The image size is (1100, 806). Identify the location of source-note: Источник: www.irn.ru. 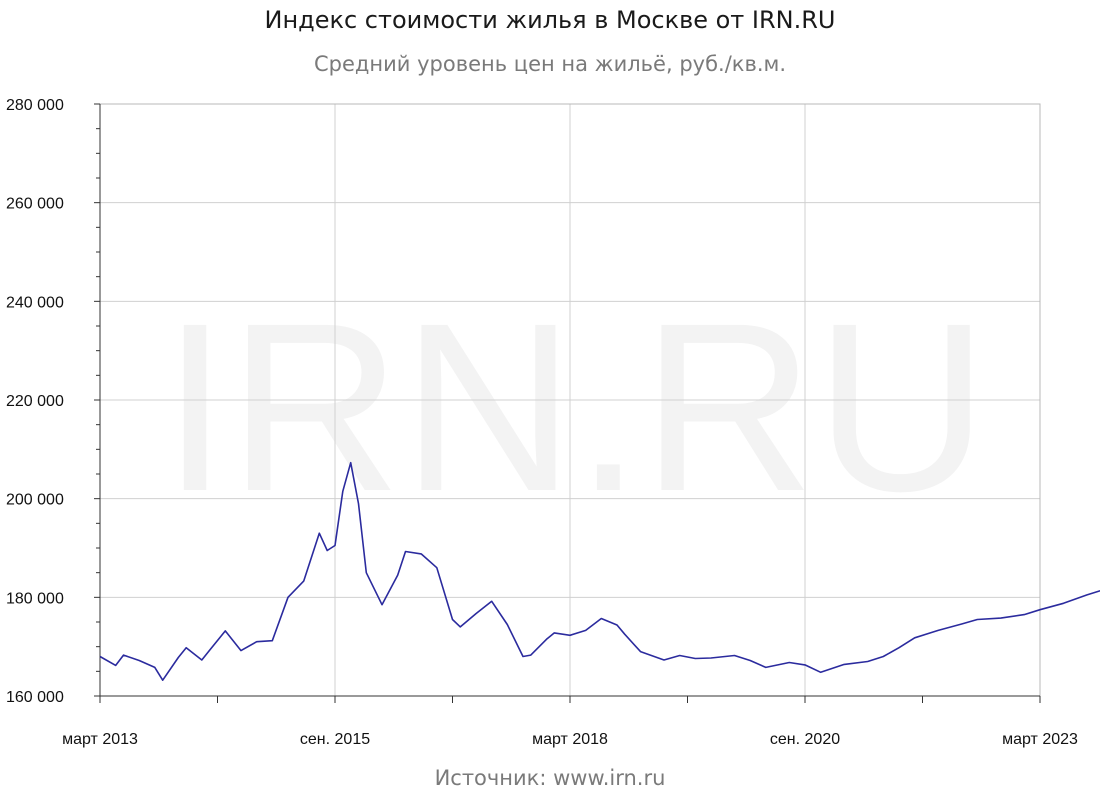
(550, 778).